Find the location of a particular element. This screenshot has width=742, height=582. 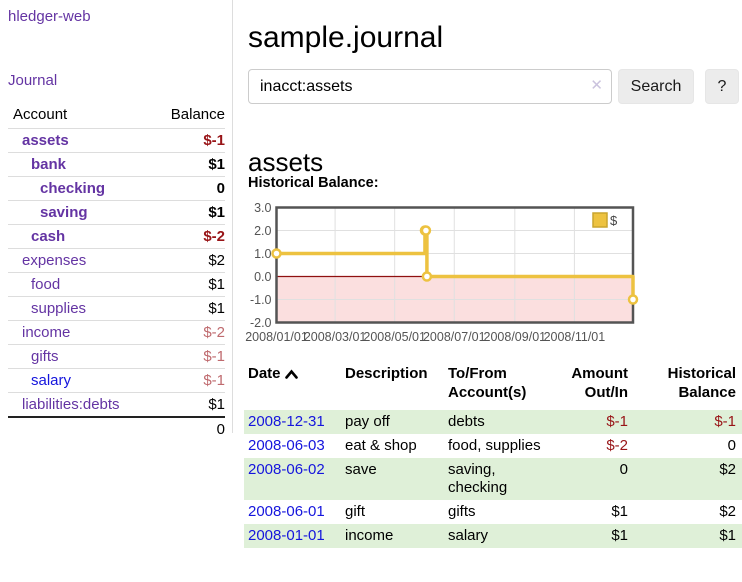

sidebar-item-journal: Journal is located at coordinates (33, 80).